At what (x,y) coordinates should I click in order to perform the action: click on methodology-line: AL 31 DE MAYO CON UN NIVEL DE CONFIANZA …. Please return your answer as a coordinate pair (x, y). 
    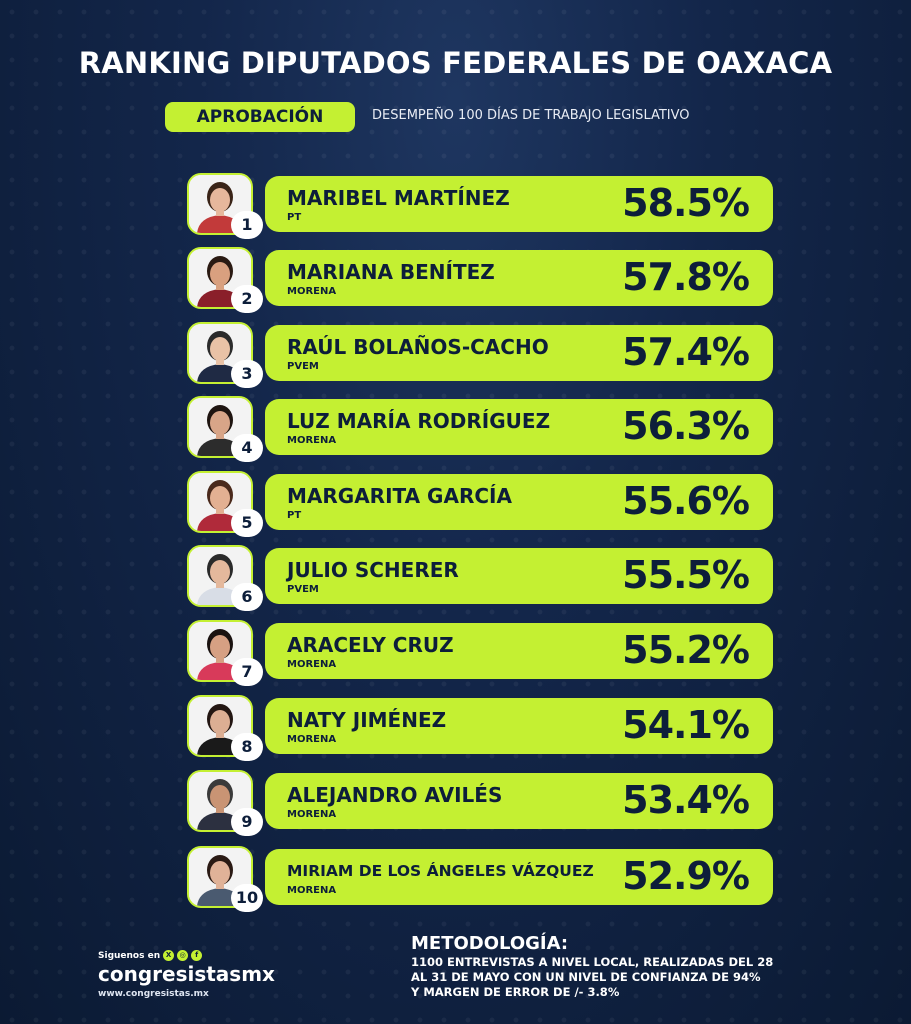
    Looking at the image, I should click on (586, 977).